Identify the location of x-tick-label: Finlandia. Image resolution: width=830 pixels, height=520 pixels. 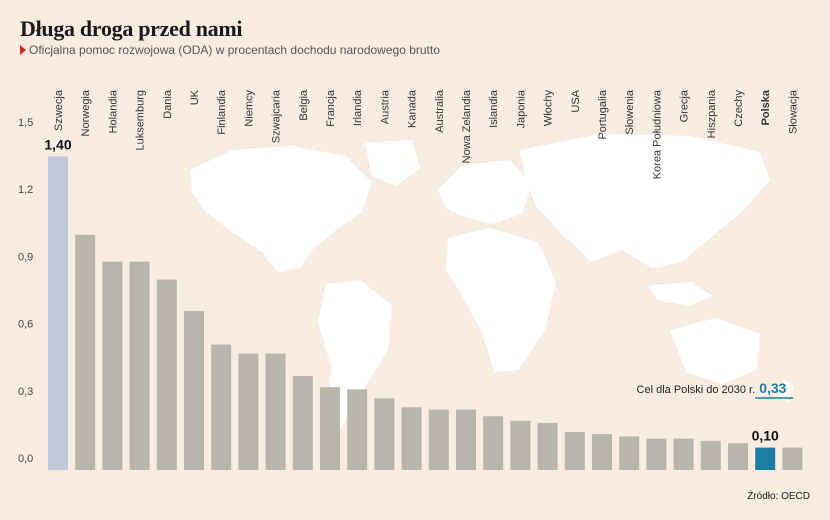
(222, 112).